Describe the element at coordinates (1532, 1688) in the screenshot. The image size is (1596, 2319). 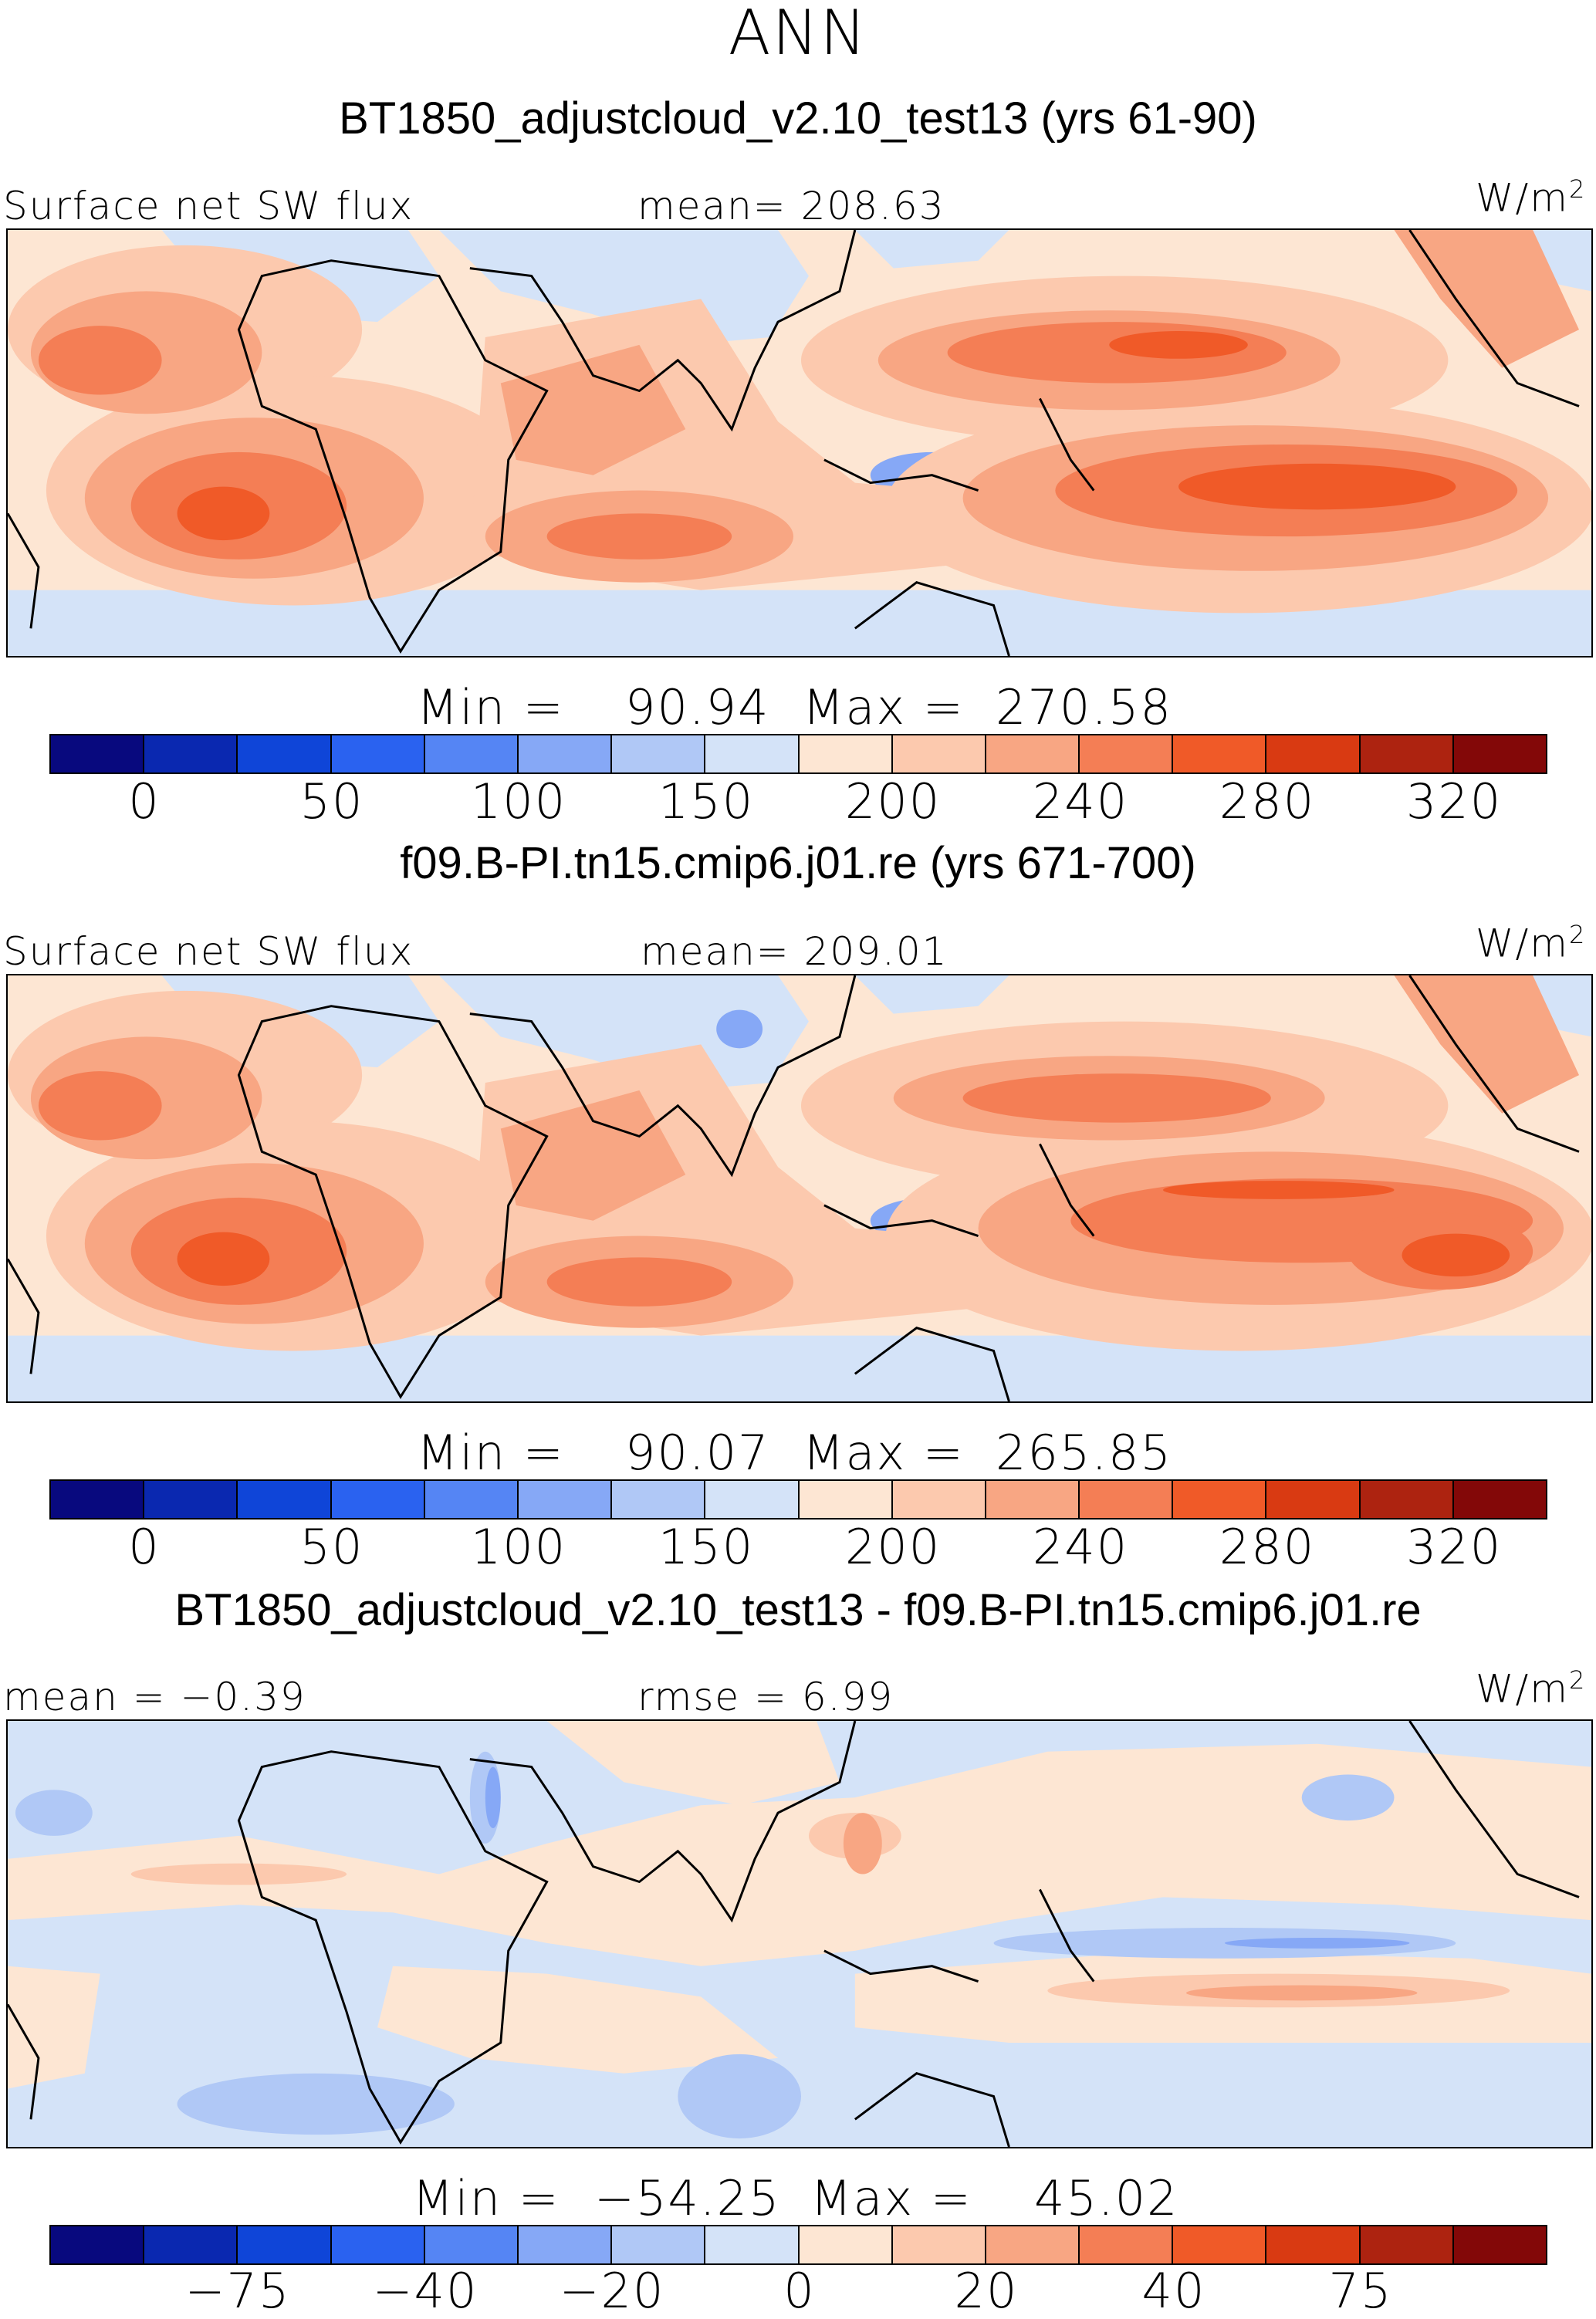
I see `panel-3-units: W/m2` at that location.